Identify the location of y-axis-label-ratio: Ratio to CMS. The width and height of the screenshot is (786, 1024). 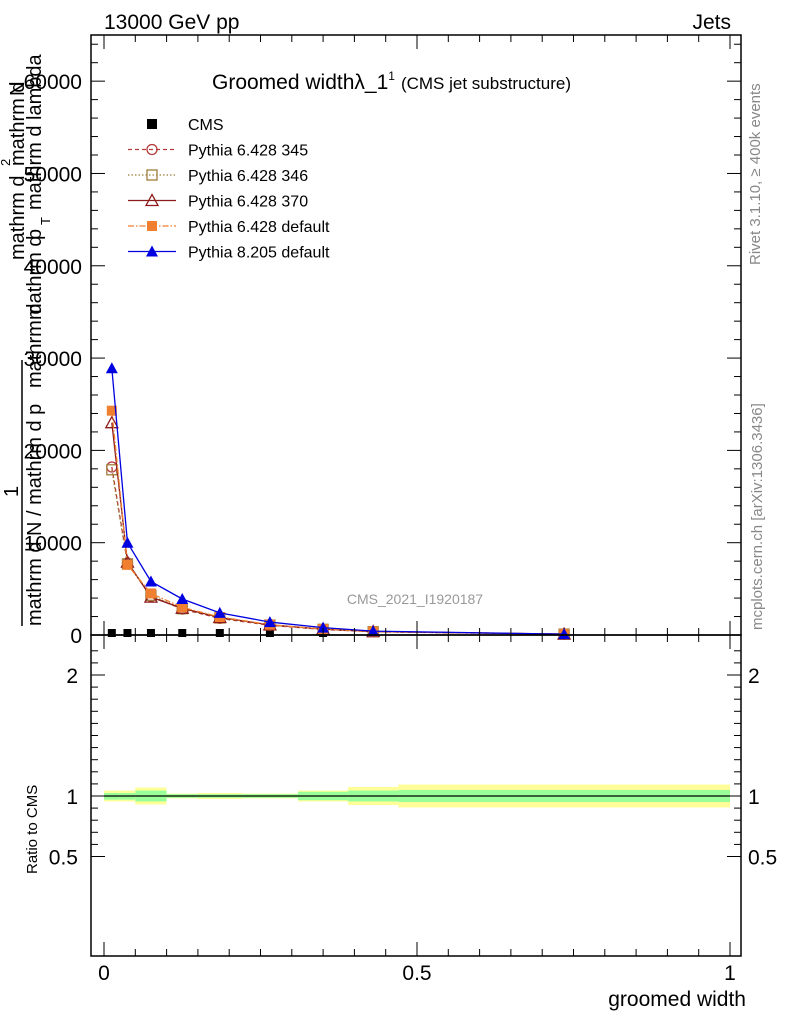
(32, 829).